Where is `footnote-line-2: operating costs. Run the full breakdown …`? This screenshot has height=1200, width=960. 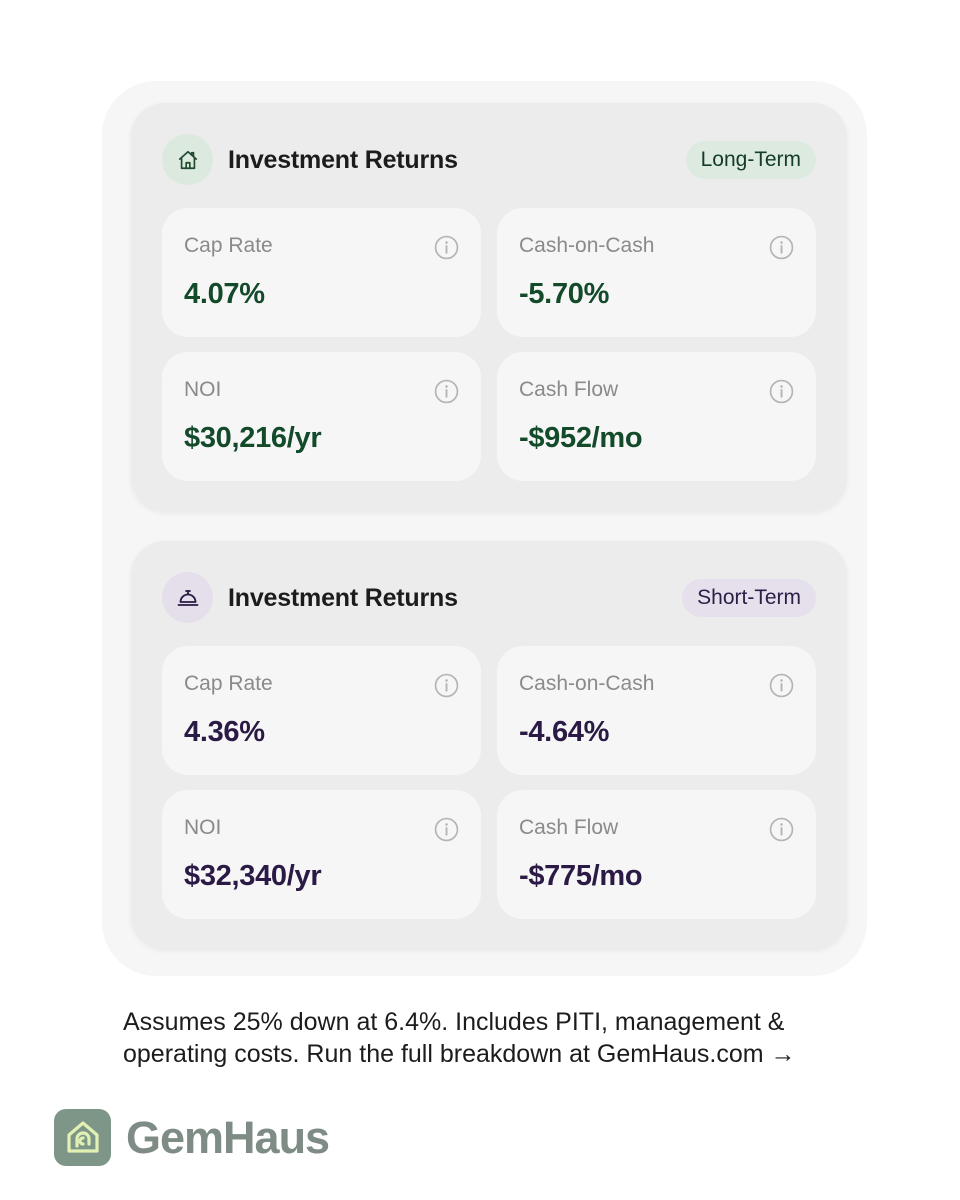
footnote-line-2: operating costs. Run the full breakdown … is located at coordinates (459, 1054).